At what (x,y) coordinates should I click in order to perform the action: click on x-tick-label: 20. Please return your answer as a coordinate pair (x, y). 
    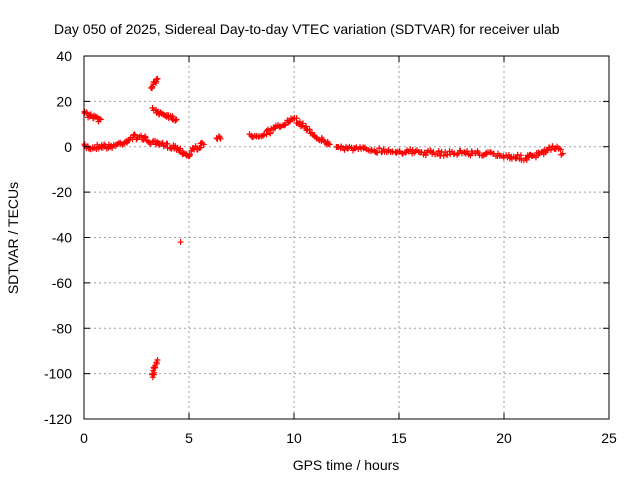
    Looking at the image, I should click on (504, 438).